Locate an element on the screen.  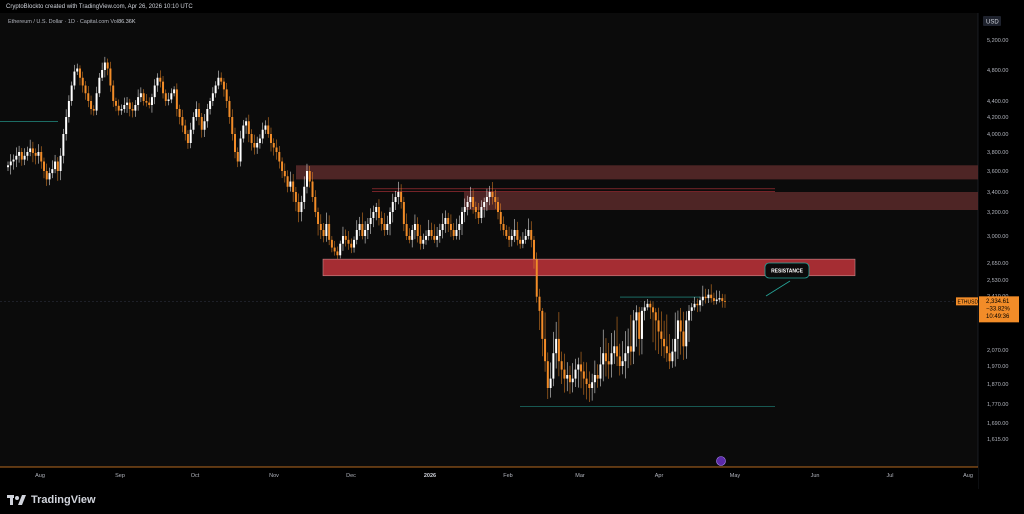
tradingview-logo-icon is located at coordinates (16, 500).